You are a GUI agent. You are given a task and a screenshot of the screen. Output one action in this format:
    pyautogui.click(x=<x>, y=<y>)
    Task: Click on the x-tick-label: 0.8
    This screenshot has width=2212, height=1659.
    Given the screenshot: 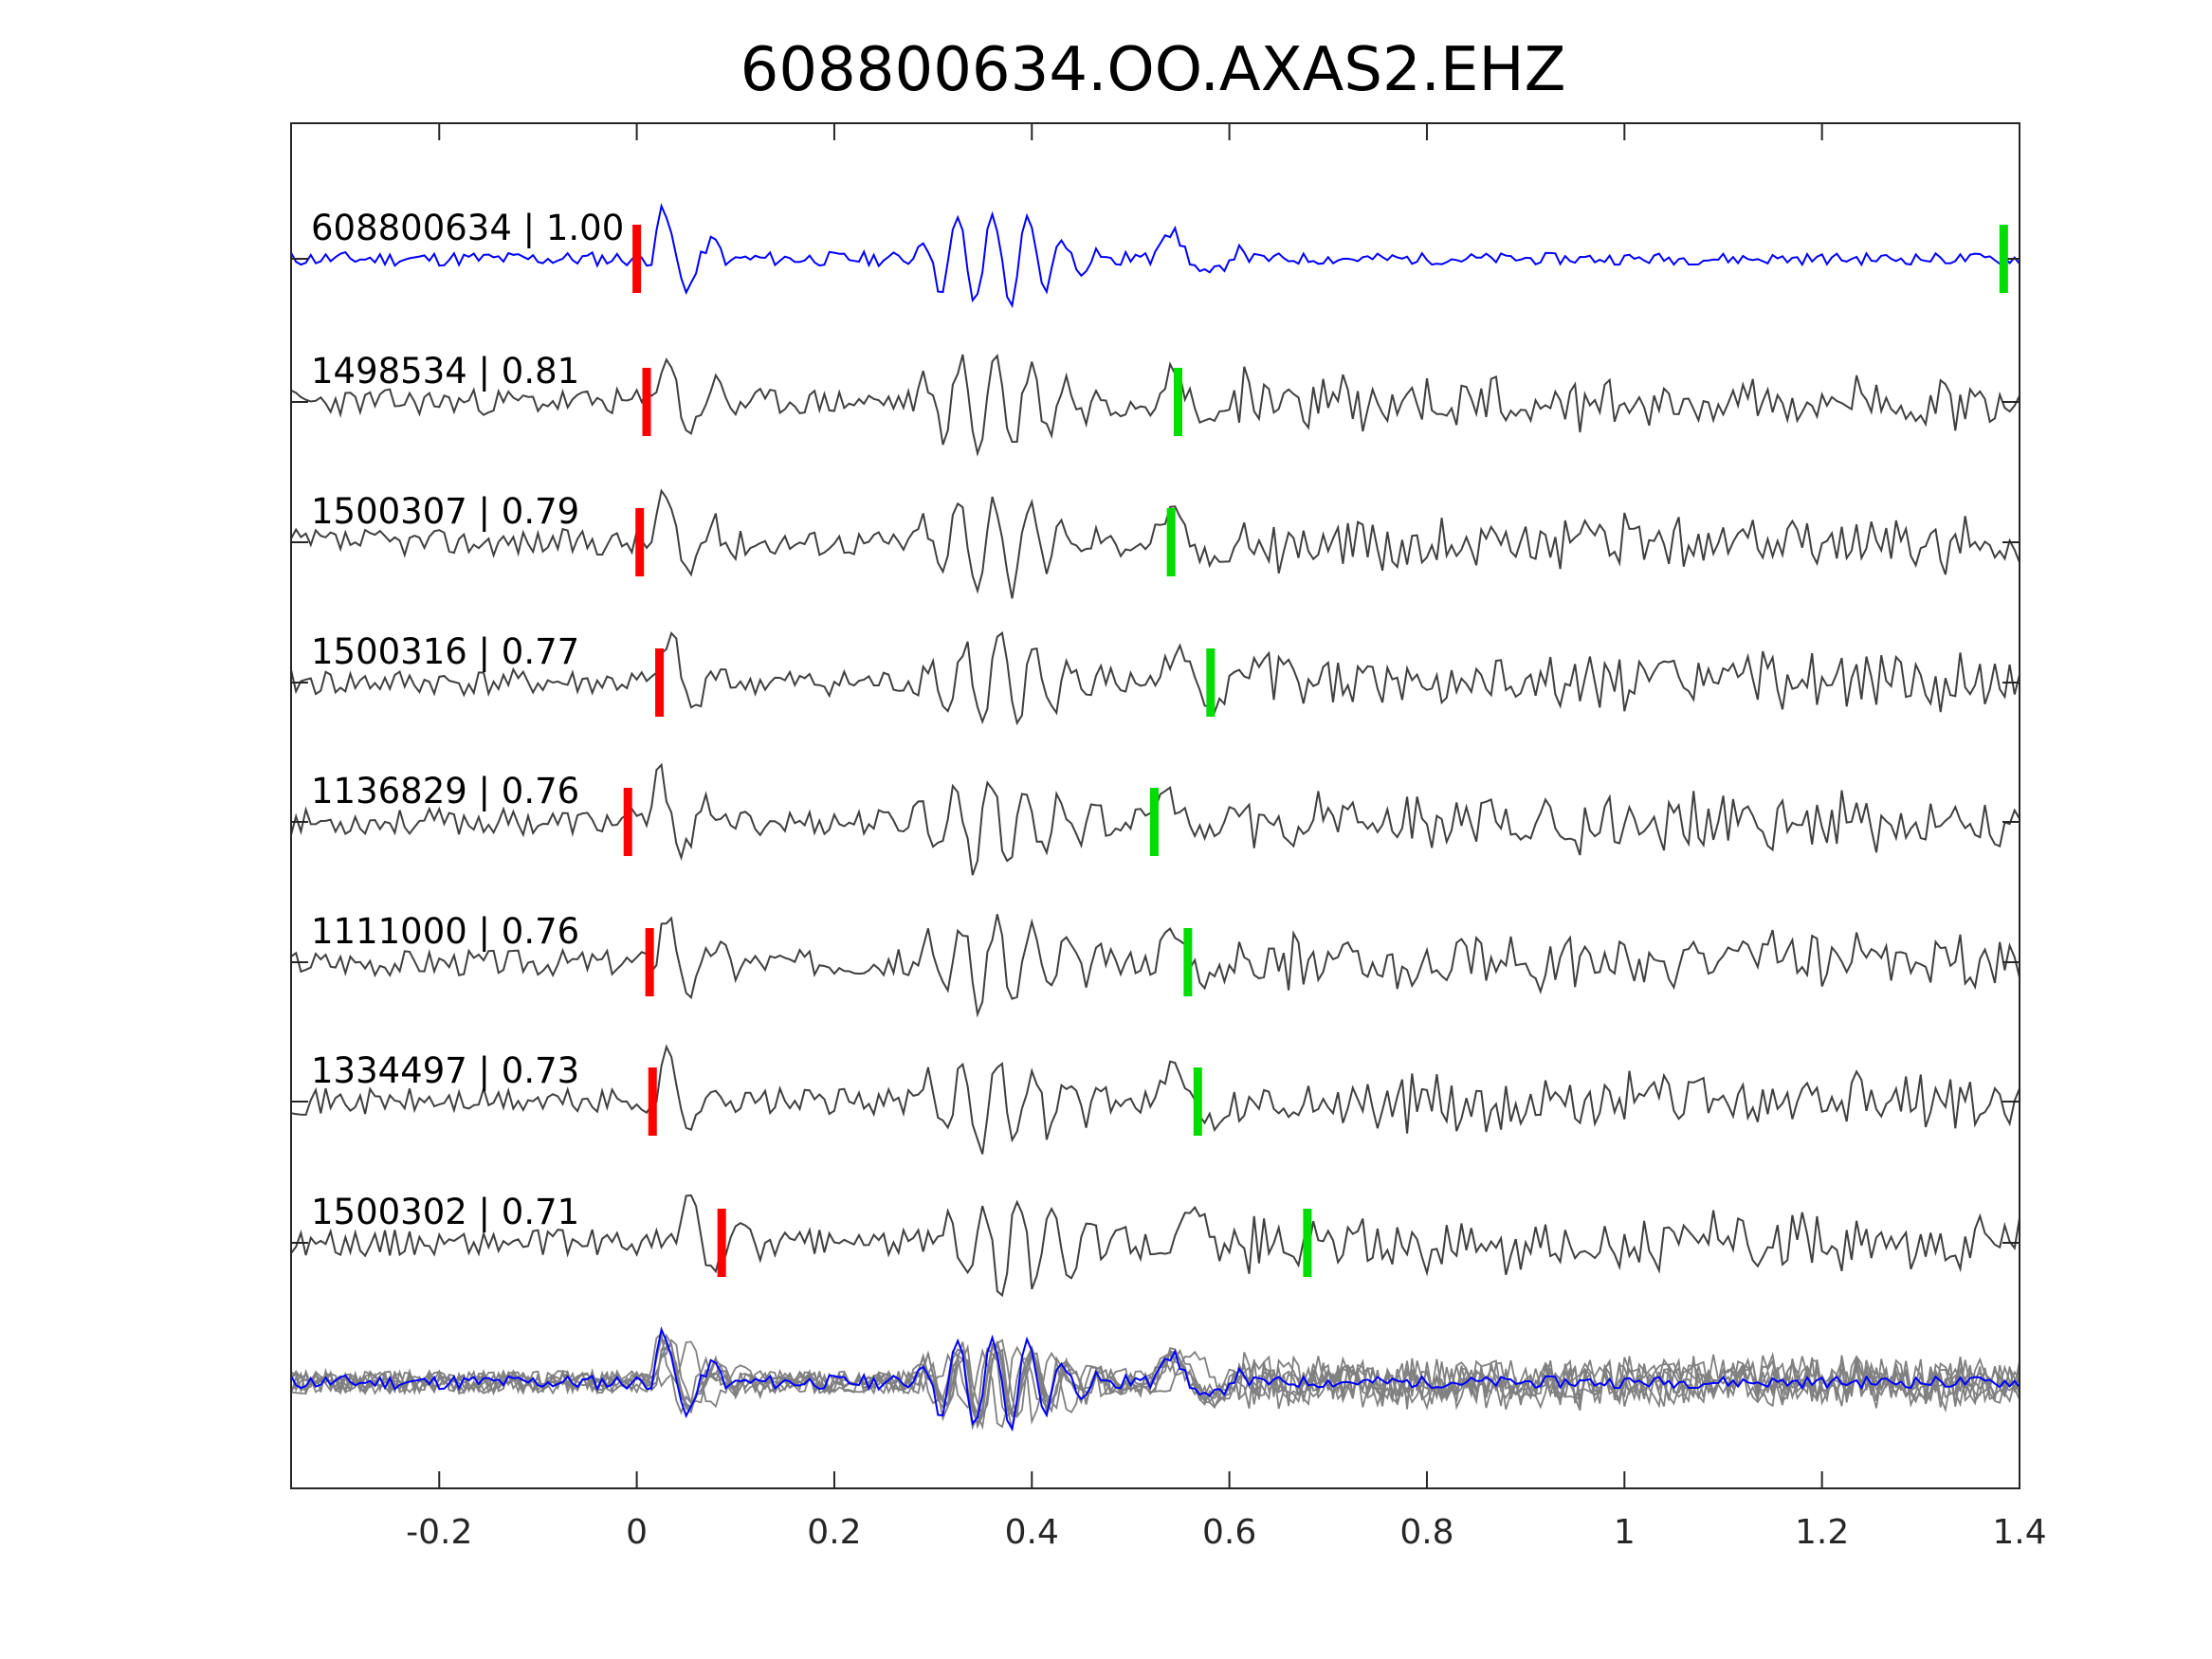 What is the action you would take?
    pyautogui.click(x=1426, y=1532)
    